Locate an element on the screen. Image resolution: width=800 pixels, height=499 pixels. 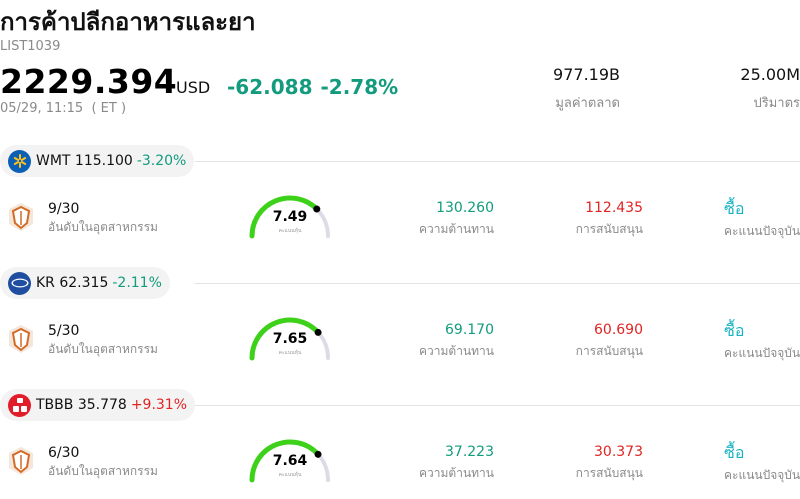
timestamp: 05/29, 11:15 ( ET ) is located at coordinates (63, 108).